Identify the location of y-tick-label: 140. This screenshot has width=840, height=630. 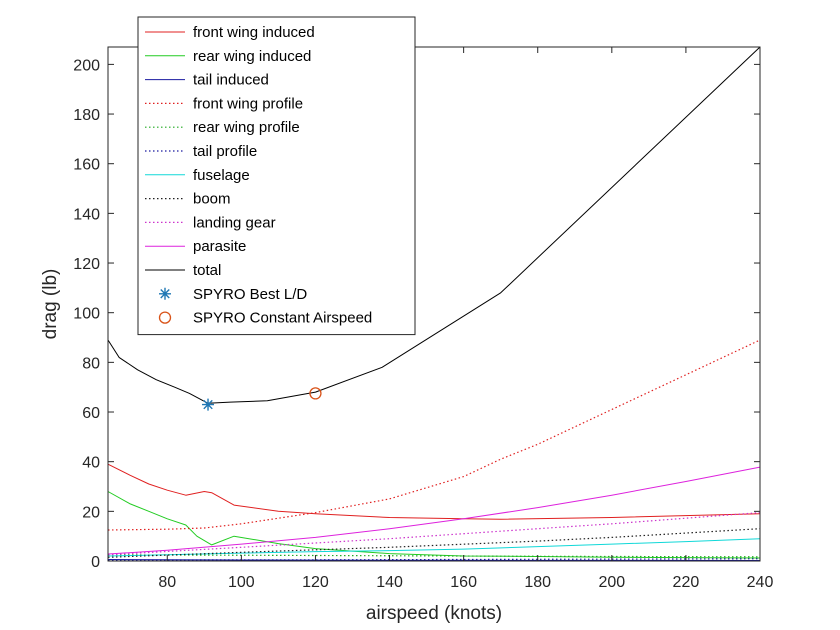
(86, 214).